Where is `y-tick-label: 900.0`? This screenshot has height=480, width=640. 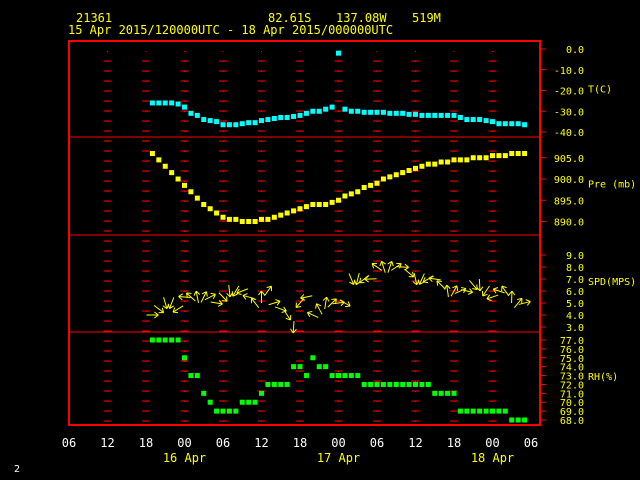
y-tick-label: 900.0 is located at coordinates (569, 180).